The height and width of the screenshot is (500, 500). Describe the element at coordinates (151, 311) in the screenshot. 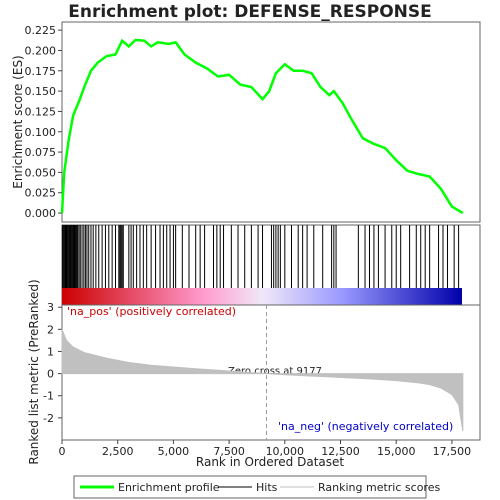

I see `pos-label: 'na_pos' (positively correlated)` at that location.